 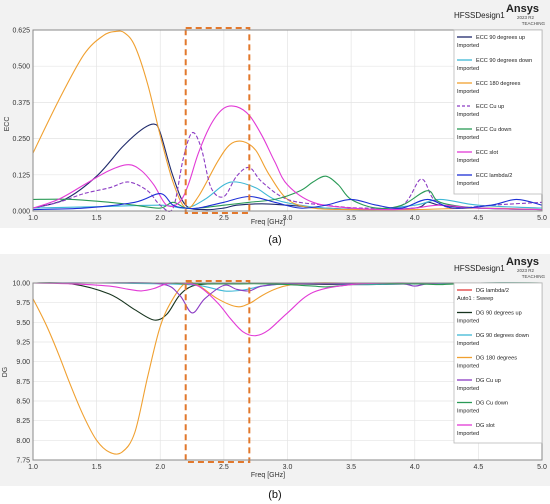 What do you see at coordinates (351, 218) in the screenshot?
I see `ecc-x-tick-label: 3.5` at bounding box center [351, 218].